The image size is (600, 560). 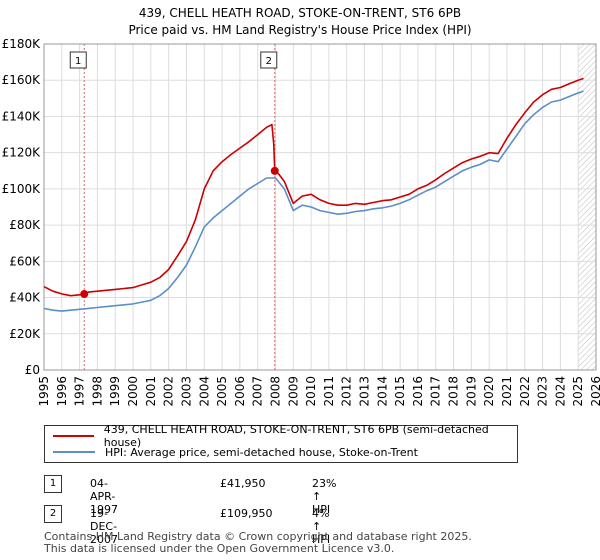 What do you see at coordinates (507, 391) in the screenshot?
I see `x-tick-label: 2021` at bounding box center [507, 391].